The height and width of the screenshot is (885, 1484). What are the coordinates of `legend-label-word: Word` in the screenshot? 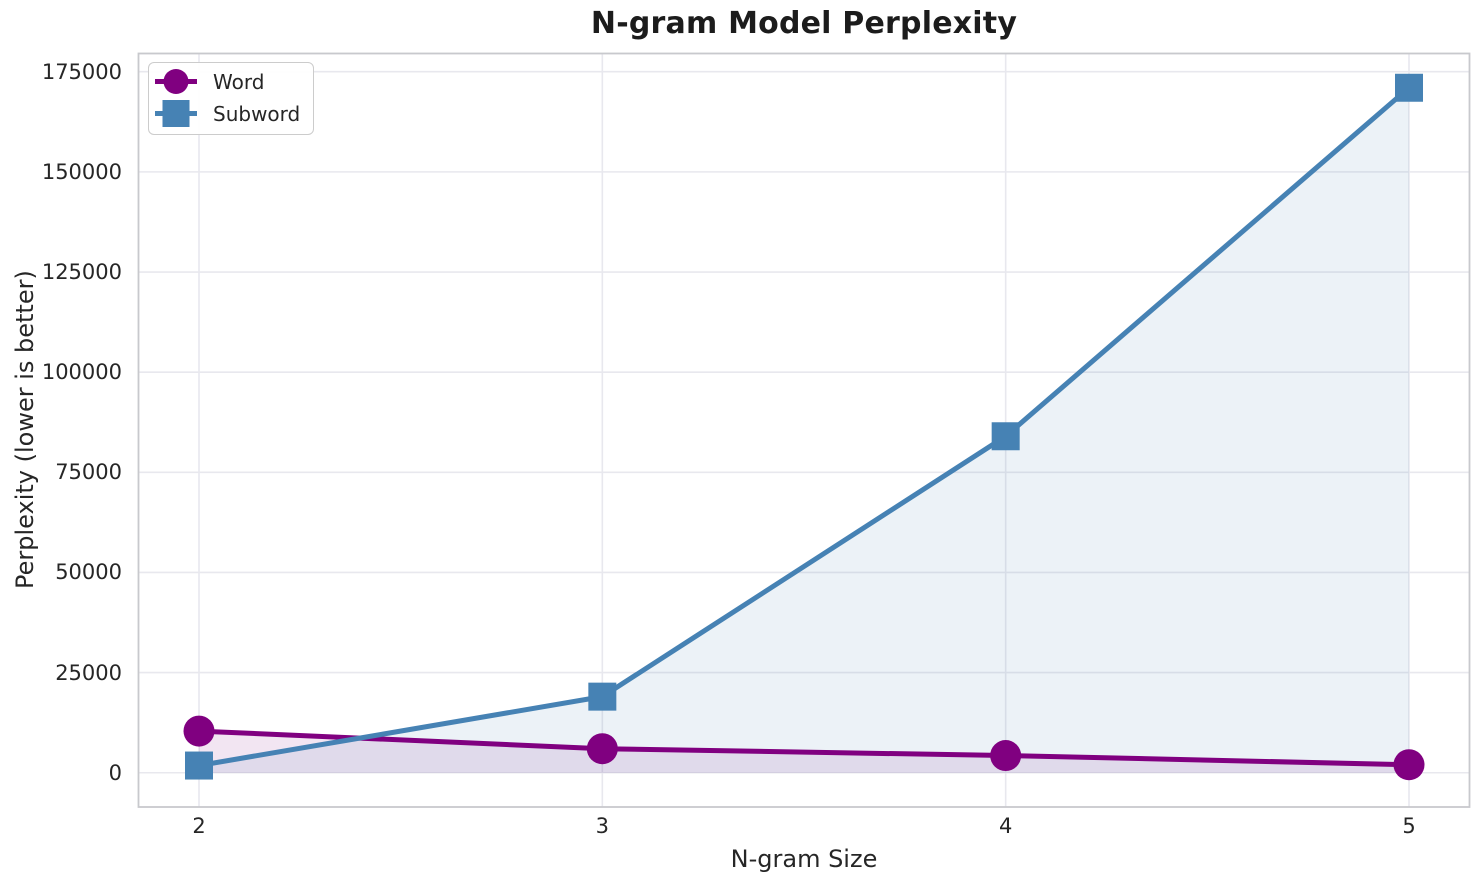 It's located at (239, 81).